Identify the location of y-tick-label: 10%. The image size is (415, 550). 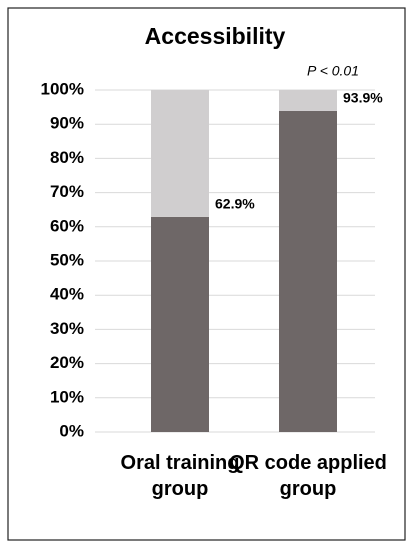
(67, 396).